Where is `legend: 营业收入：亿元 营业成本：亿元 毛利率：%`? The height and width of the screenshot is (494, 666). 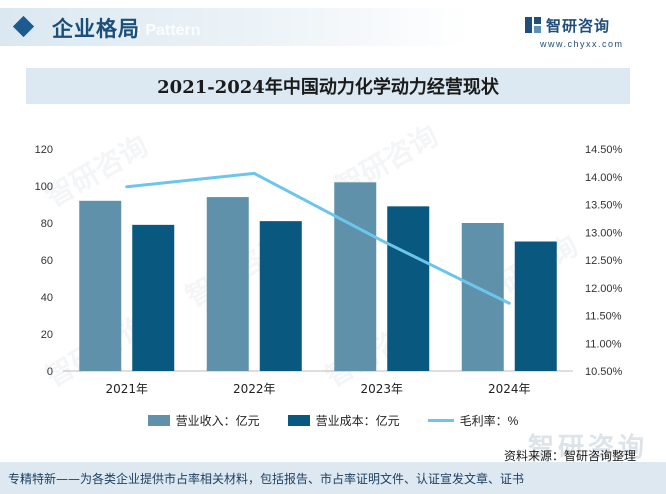 legend: 营业收入：亿元 营业成本：亿元 毛利率：% is located at coordinates (333, 420).